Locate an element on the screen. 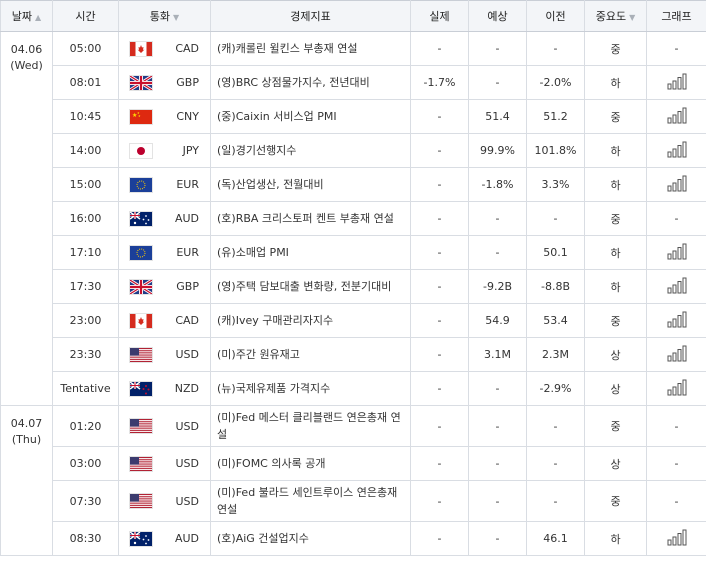 The image size is (706, 586). time-cell: 10:45 is located at coordinates (85, 116).